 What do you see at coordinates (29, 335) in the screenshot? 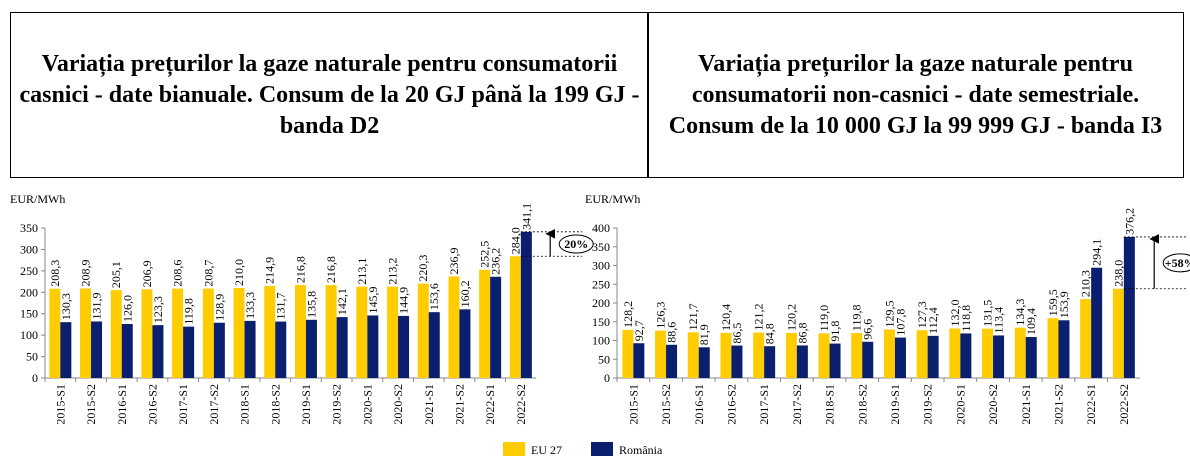
I see `y-tick-label: 100` at bounding box center [29, 335].